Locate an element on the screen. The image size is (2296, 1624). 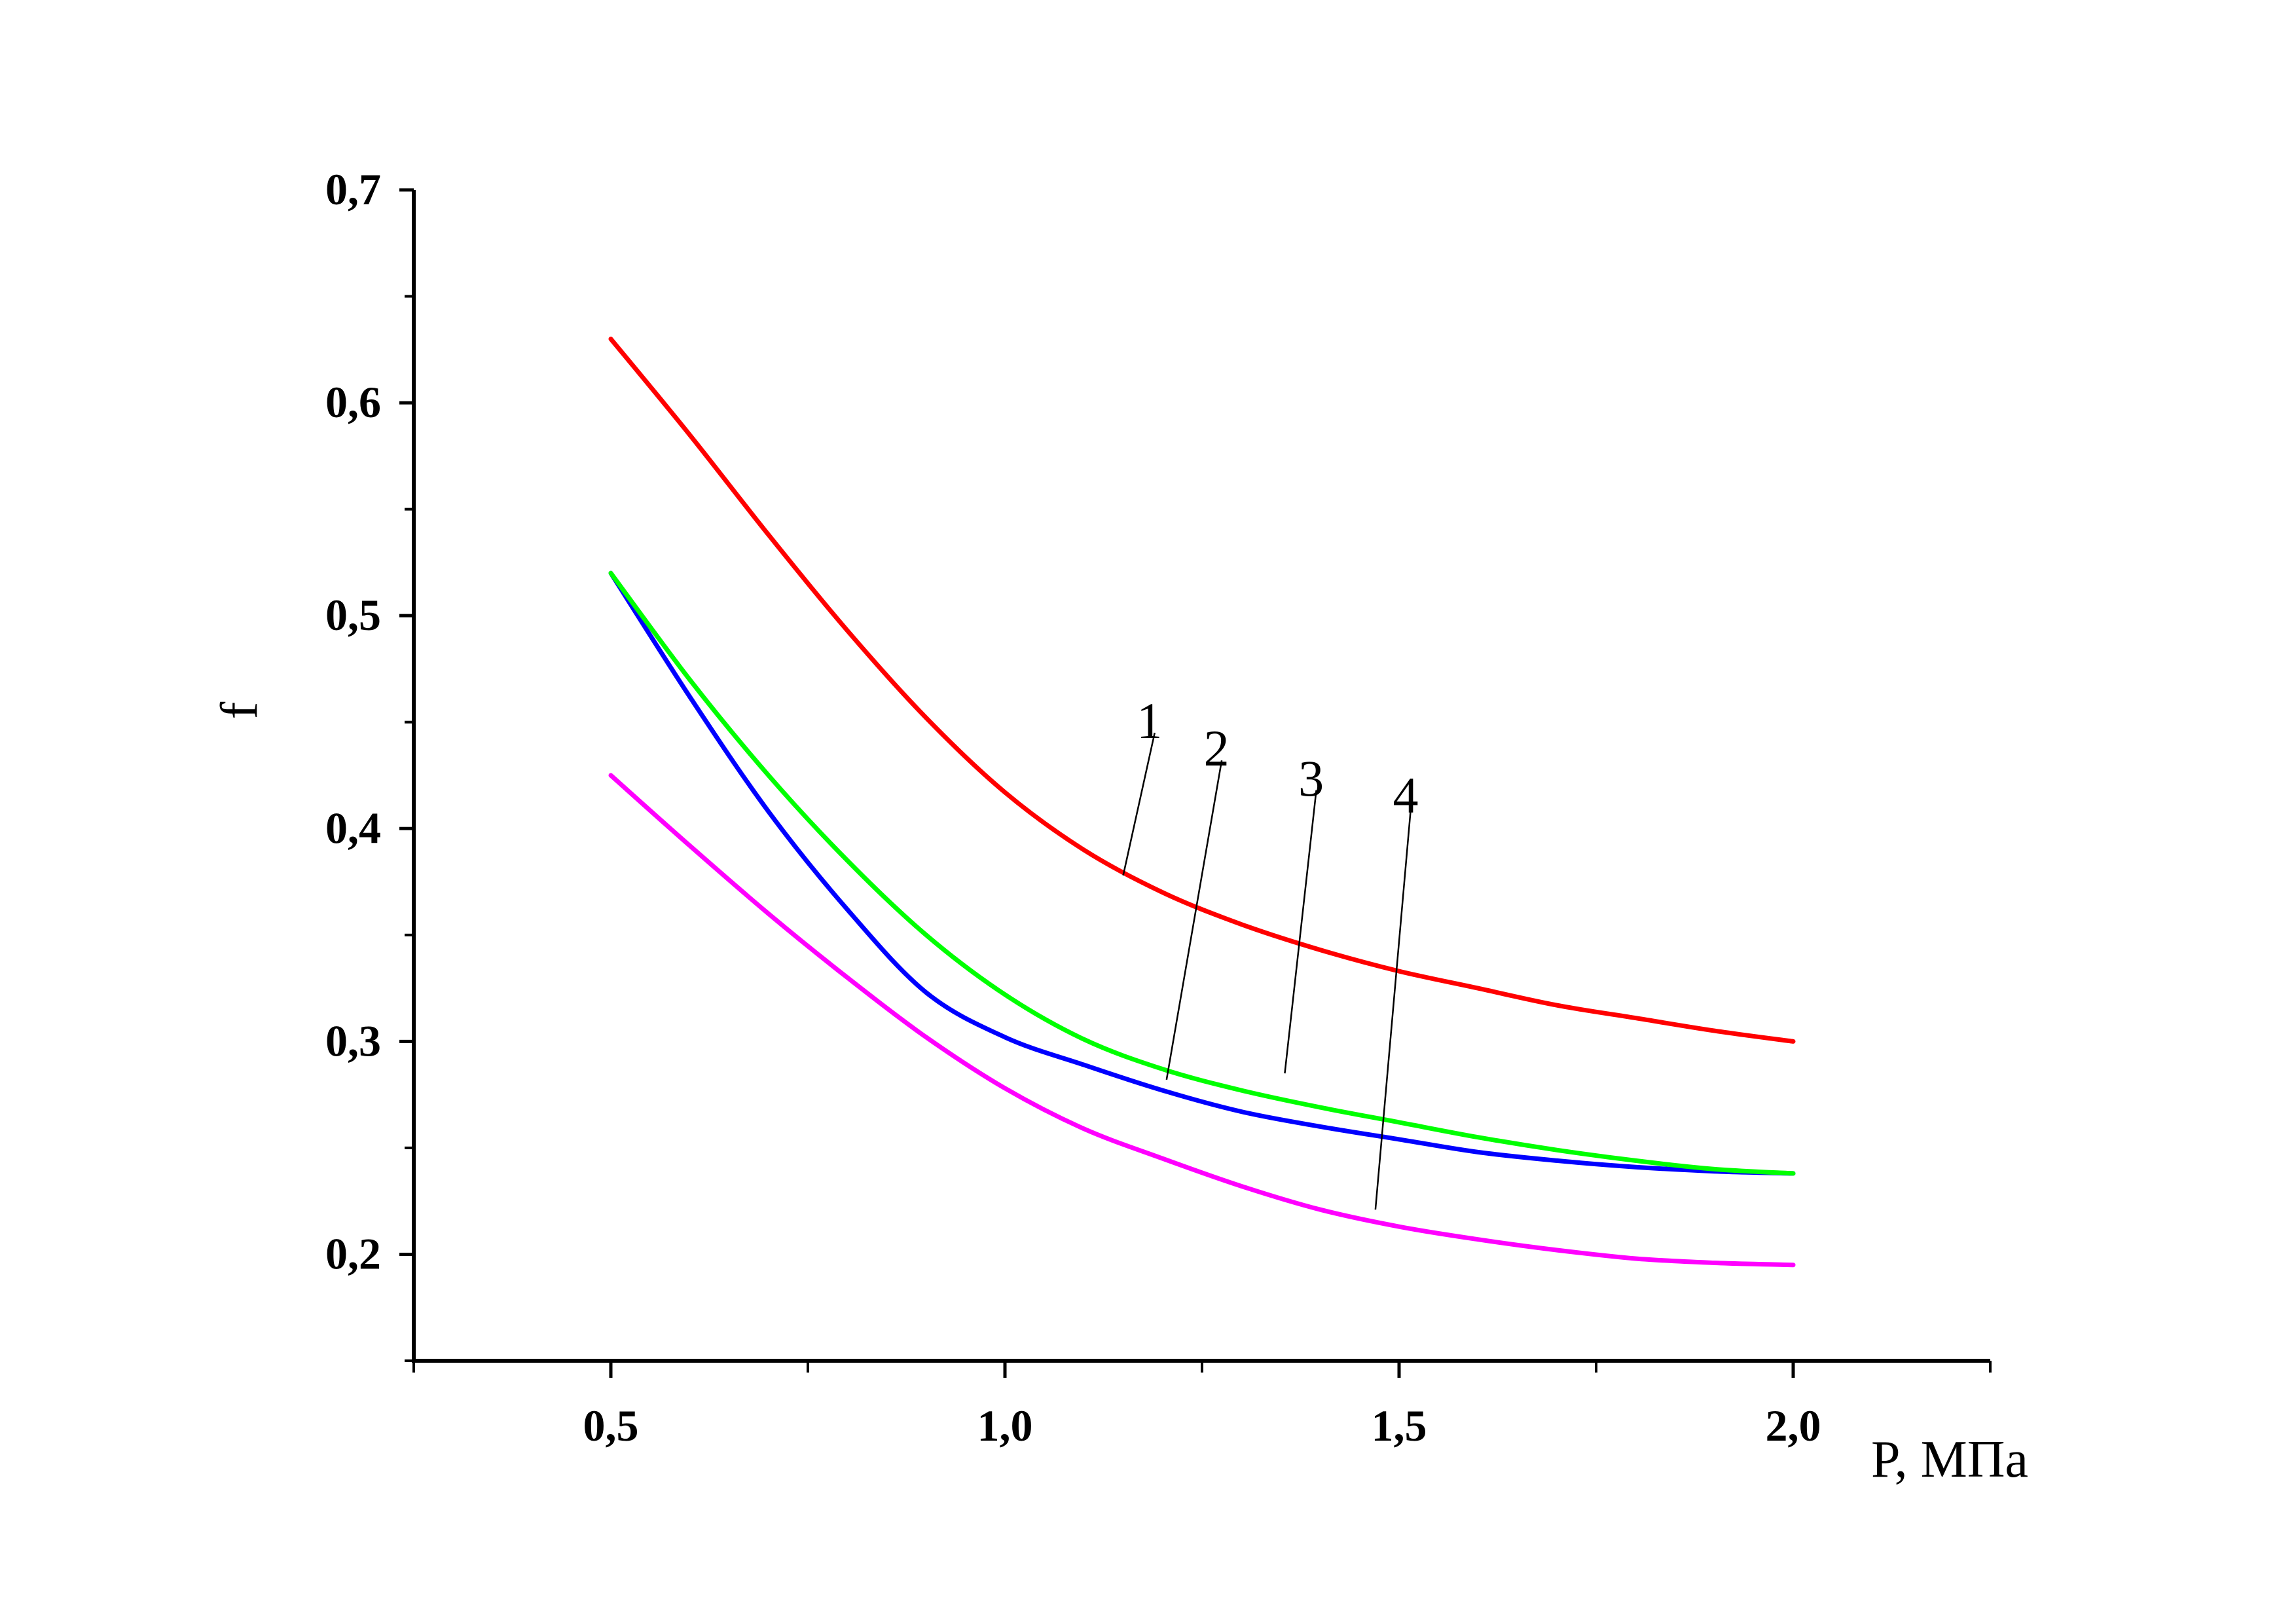
y-tick-label: 0,3 is located at coordinates (353, 1040).